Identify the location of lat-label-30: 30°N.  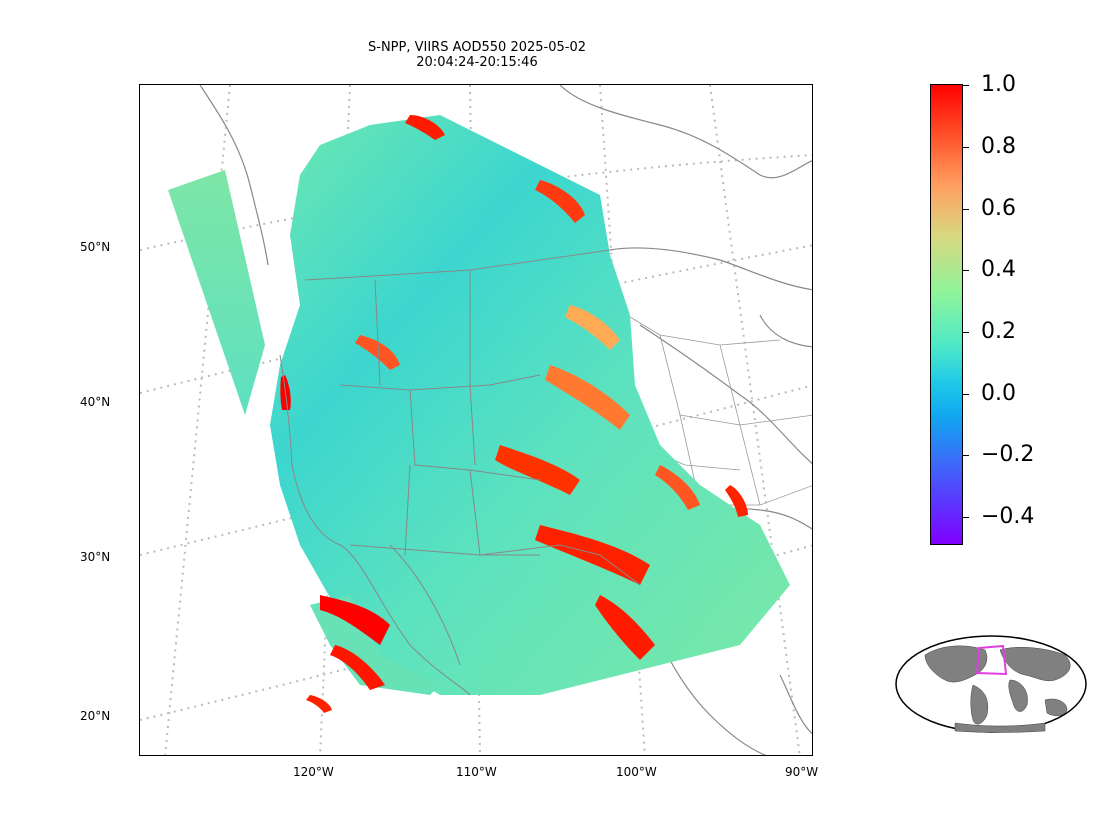
(95, 557).